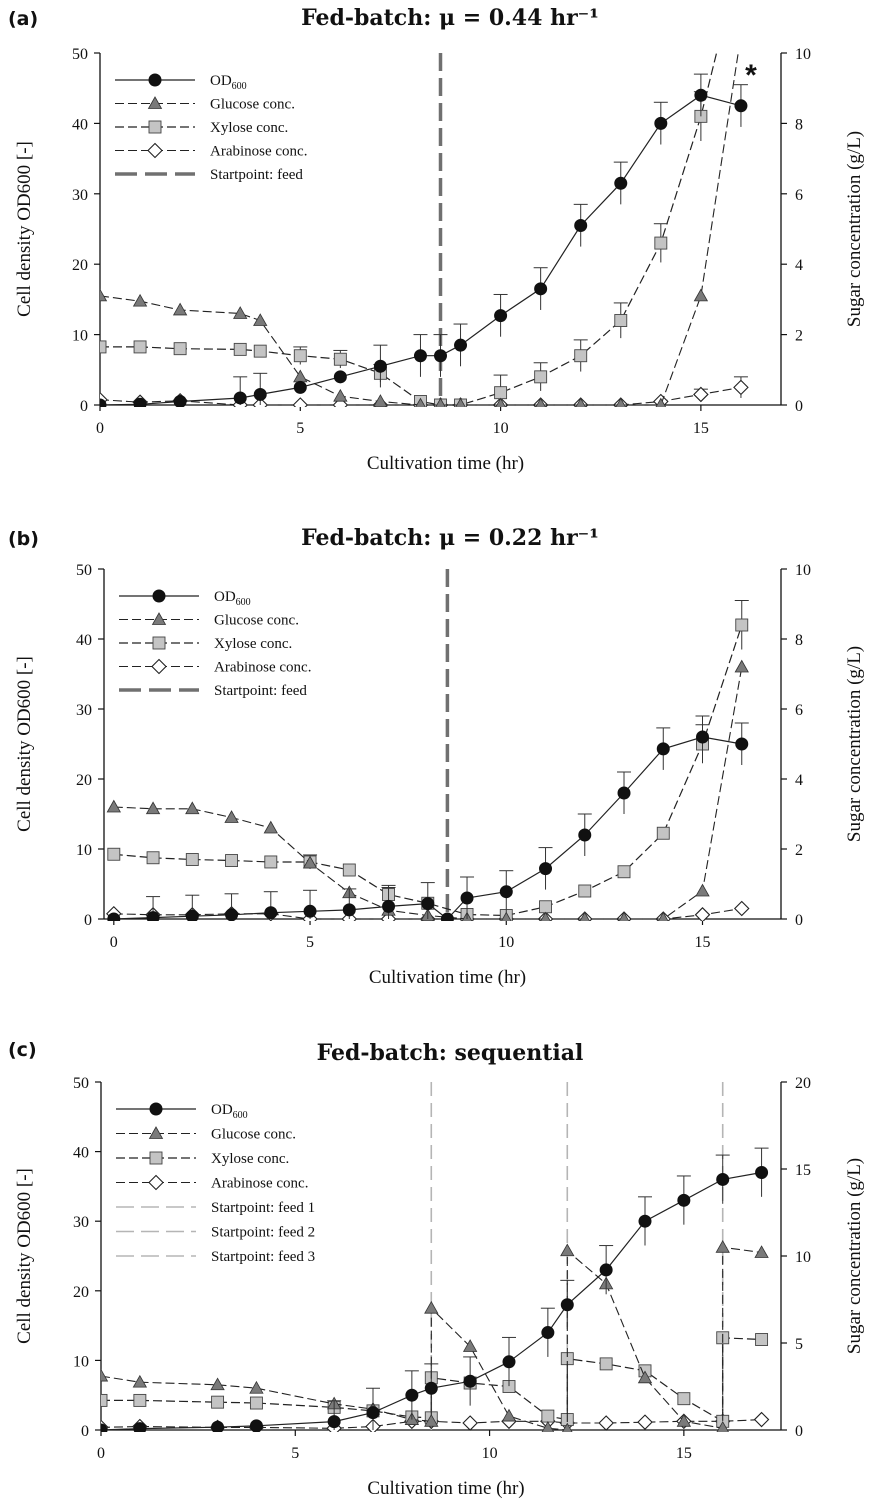  What do you see at coordinates (256, 175) in the screenshot?
I see `legend-label: Startpoint: feed` at bounding box center [256, 175].